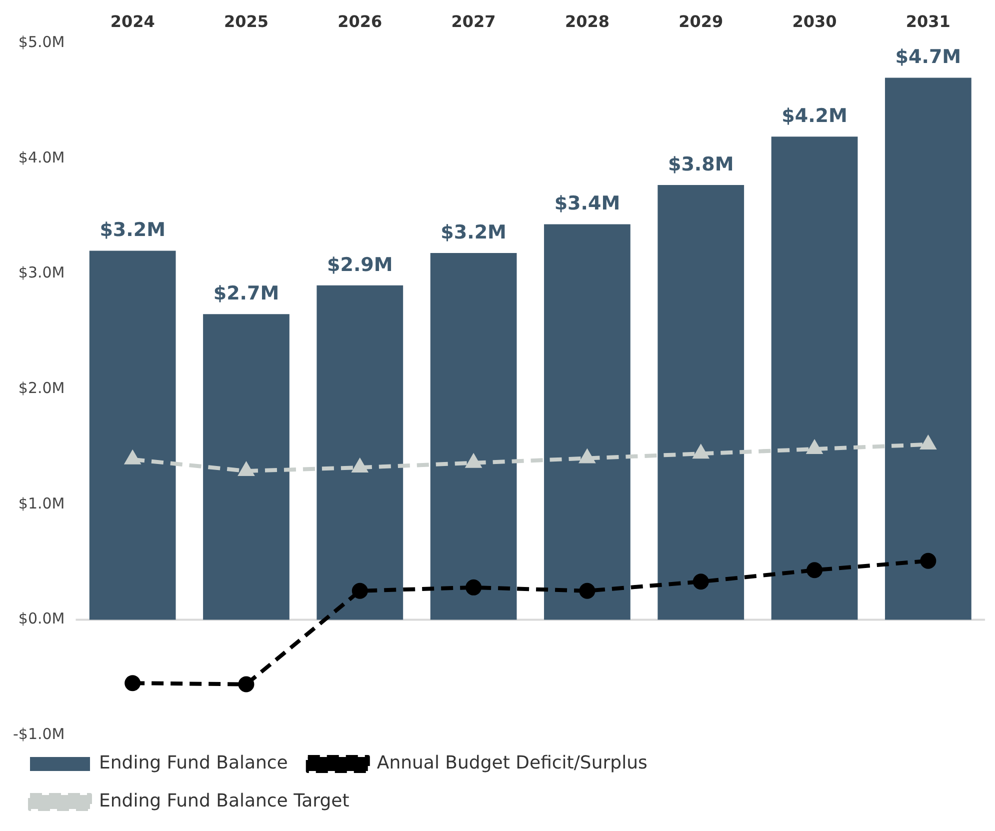 The image size is (995, 831). Describe the element at coordinates (359, 265) in the screenshot. I see `data-label: $2.9M` at that location.